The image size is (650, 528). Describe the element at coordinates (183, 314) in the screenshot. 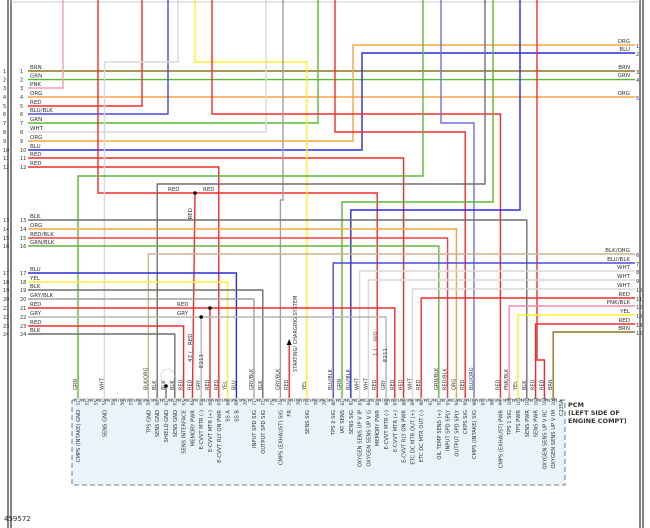

I see `splice-label-gry-mid: GRY` at that location.